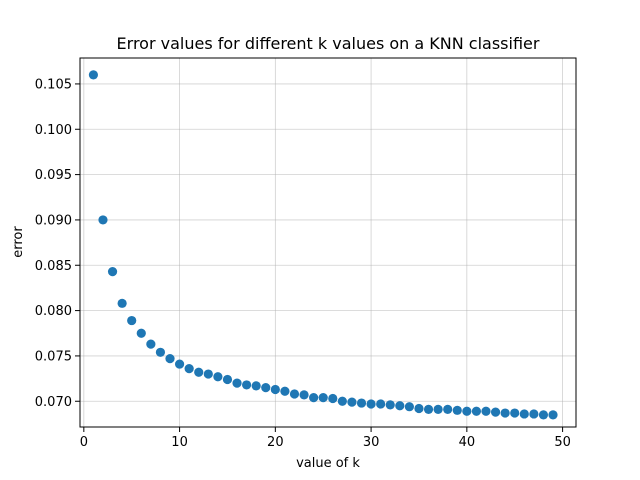  Describe the element at coordinates (53, 311) in the screenshot. I see `y-tick-label: 0.080` at that location.